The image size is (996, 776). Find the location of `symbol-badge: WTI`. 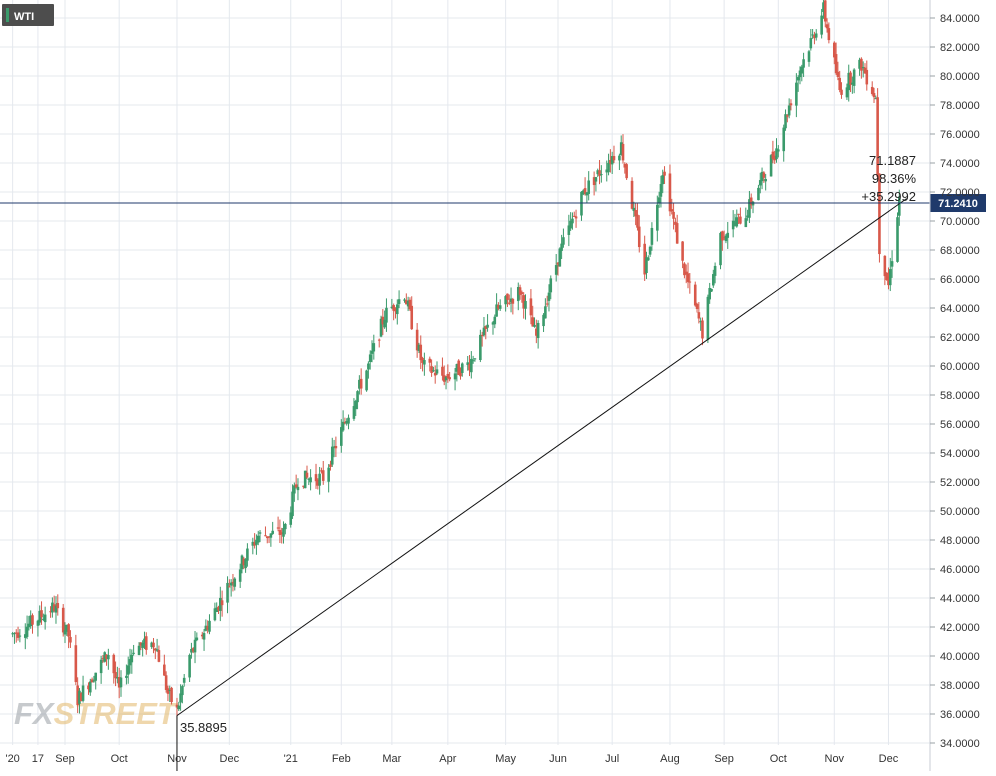

symbol-badge: WTI is located at coordinates (28, 15).